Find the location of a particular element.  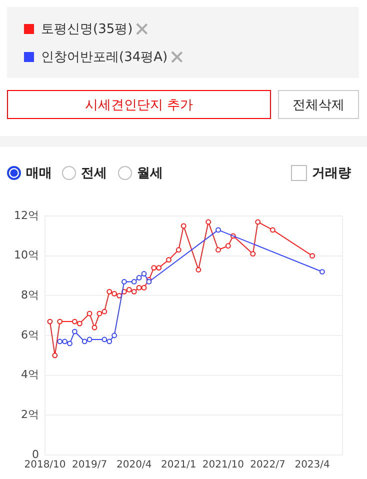

y-tick-label: 2억 is located at coordinates (30, 415).